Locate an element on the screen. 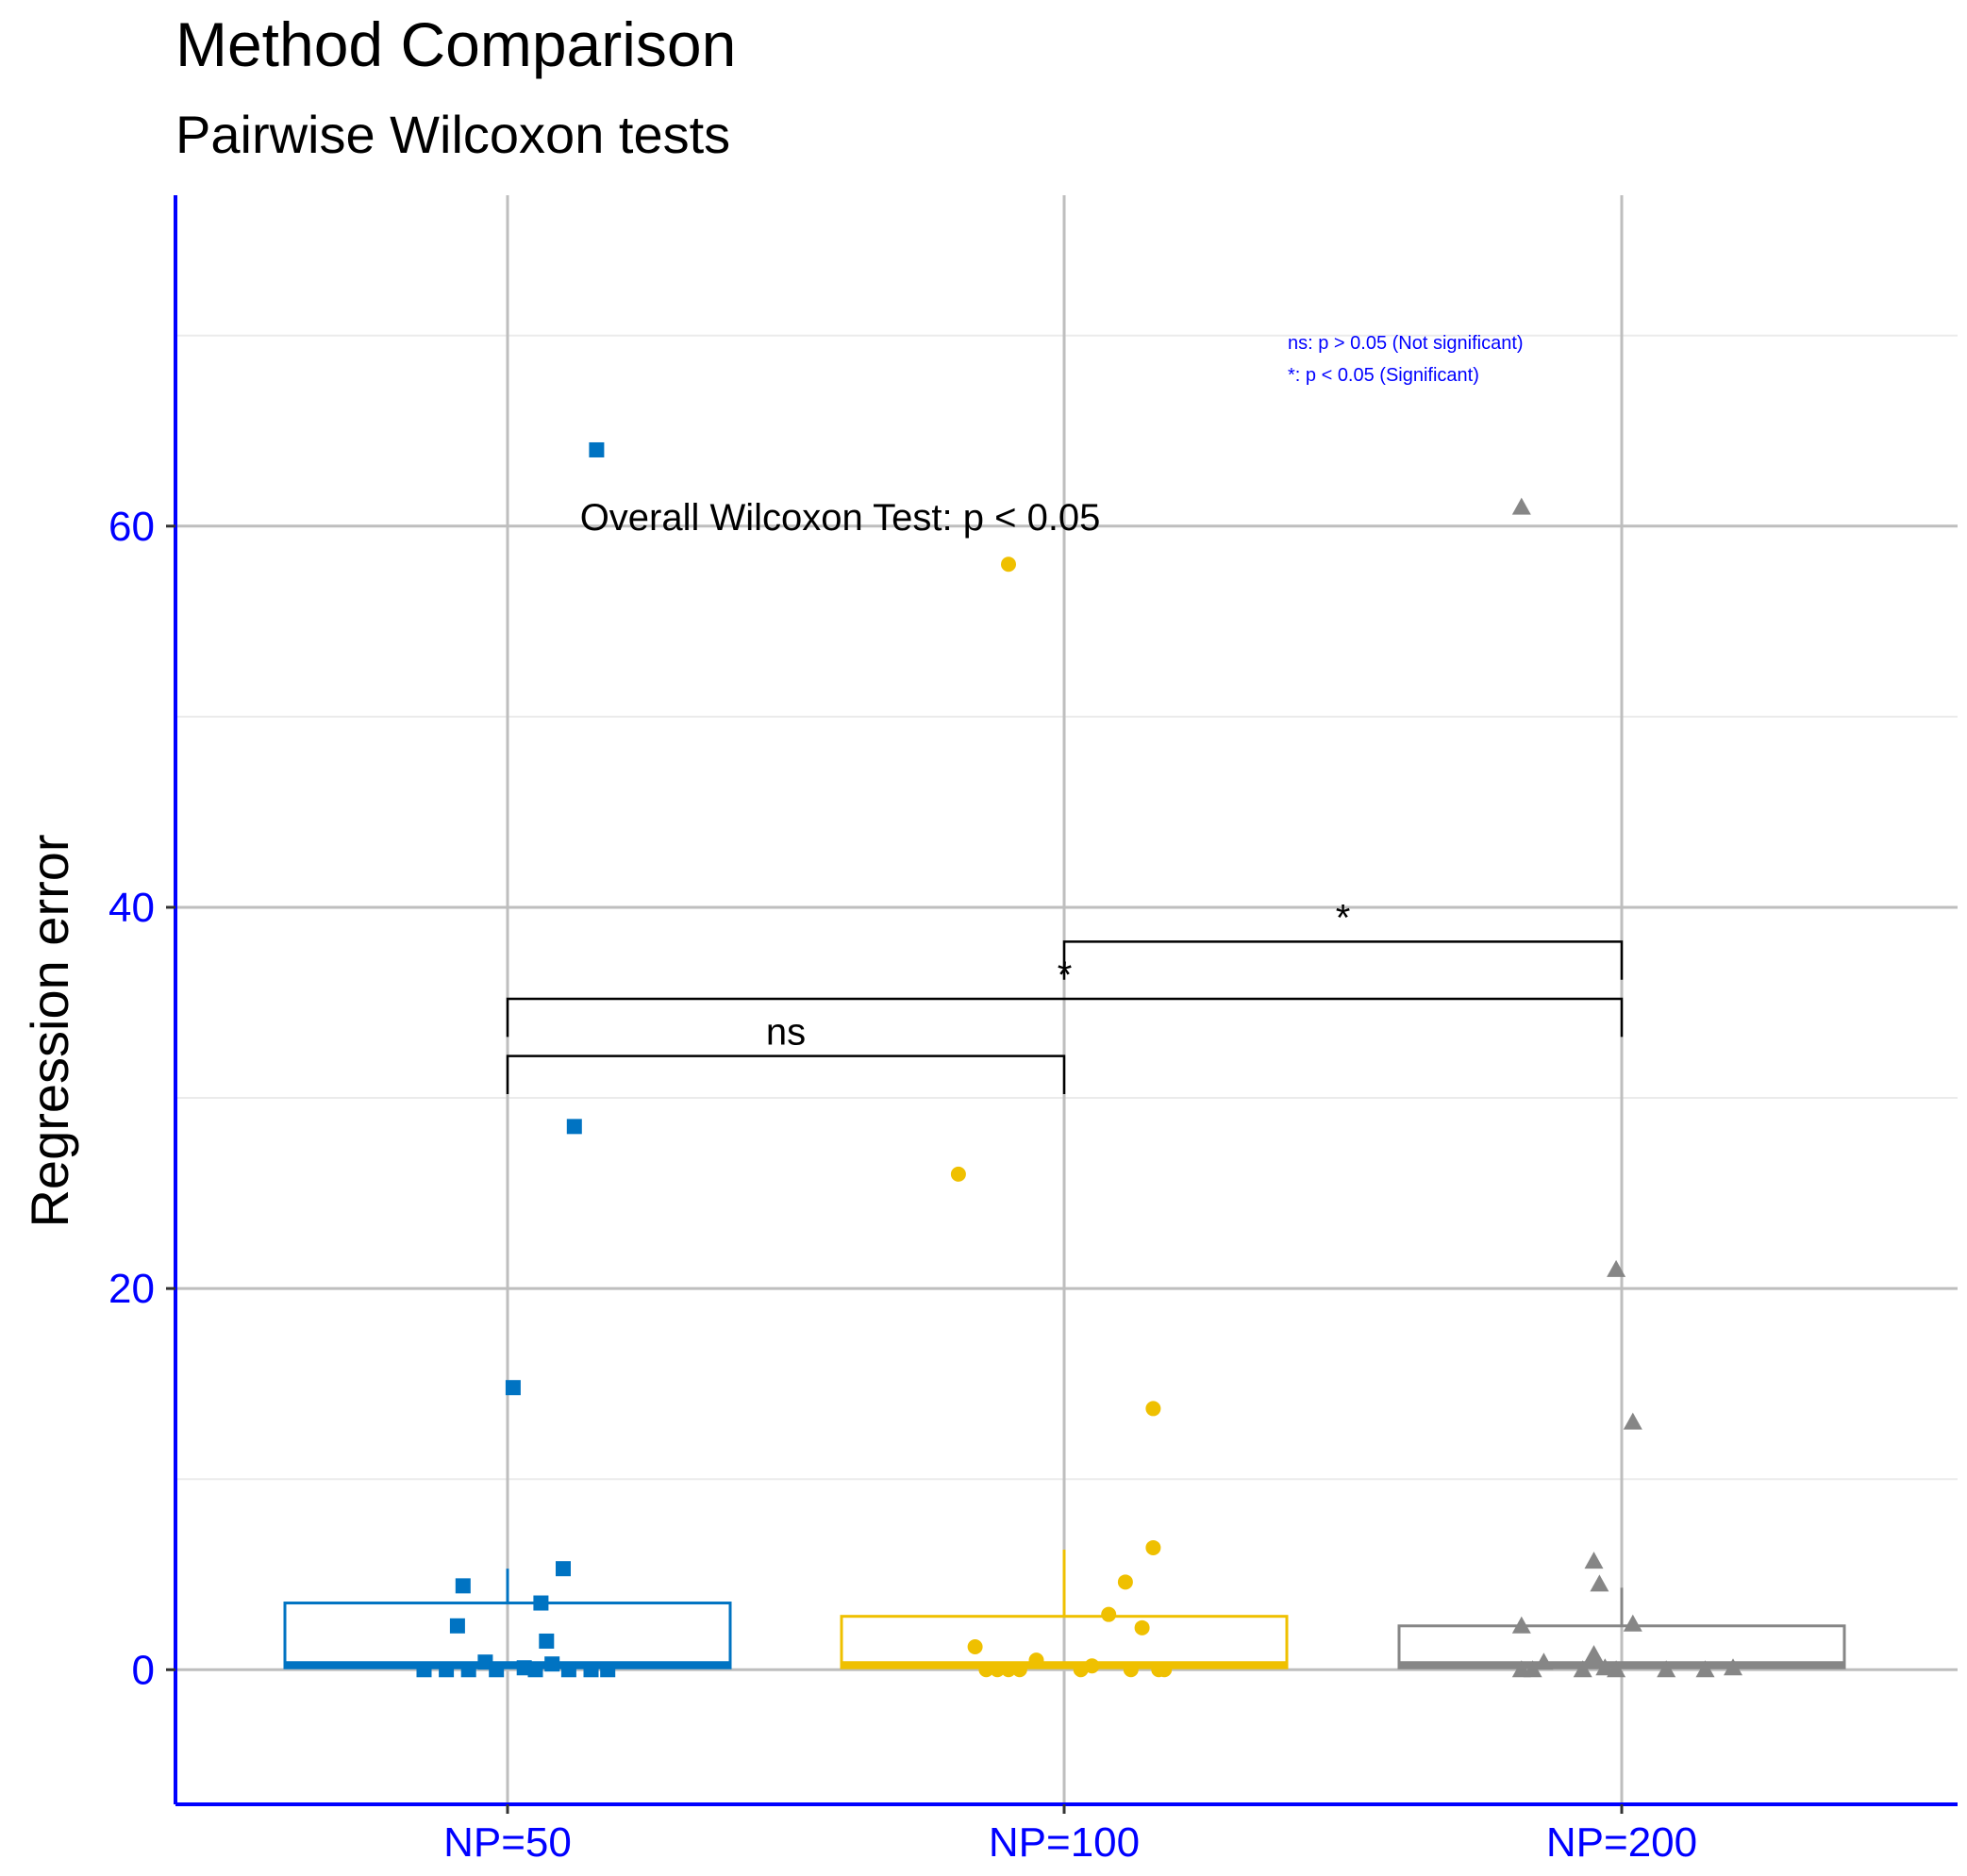 Image resolution: width=1967 pixels, height=1876 pixels. comparison-brackets: ns** is located at coordinates (1065, 995).